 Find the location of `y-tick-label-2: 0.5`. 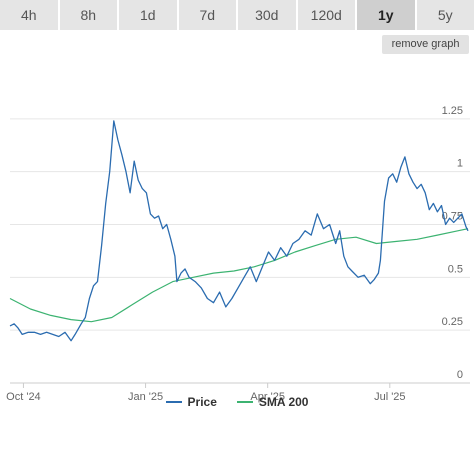

y-tick-label-2: 0.5 is located at coordinates (455, 269).